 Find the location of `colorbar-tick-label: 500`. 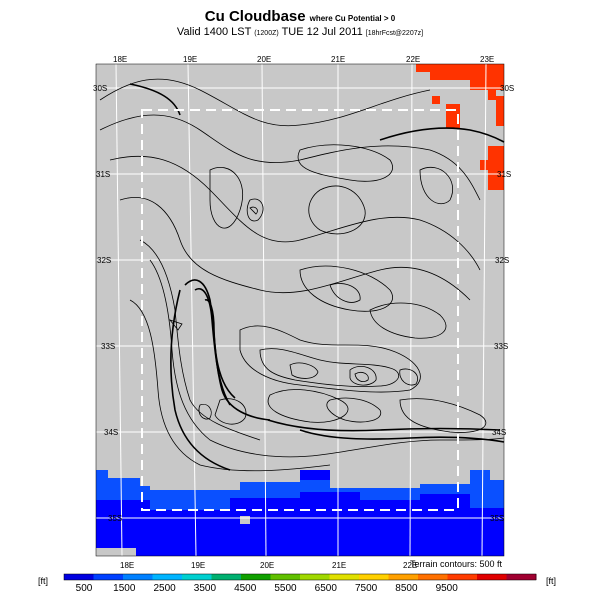

colorbar-tick-label: 500 is located at coordinates (84, 588).